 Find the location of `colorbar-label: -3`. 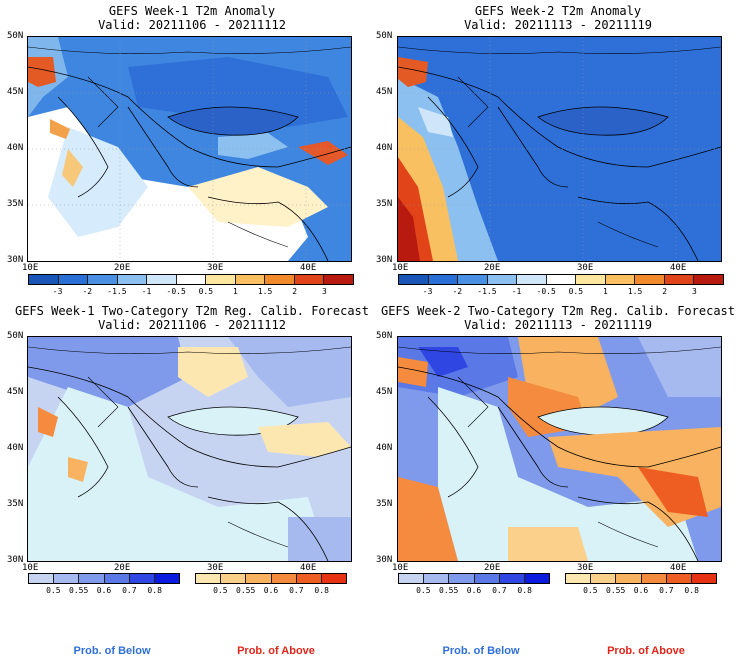

colorbar-label: -3 is located at coordinates (57, 291).